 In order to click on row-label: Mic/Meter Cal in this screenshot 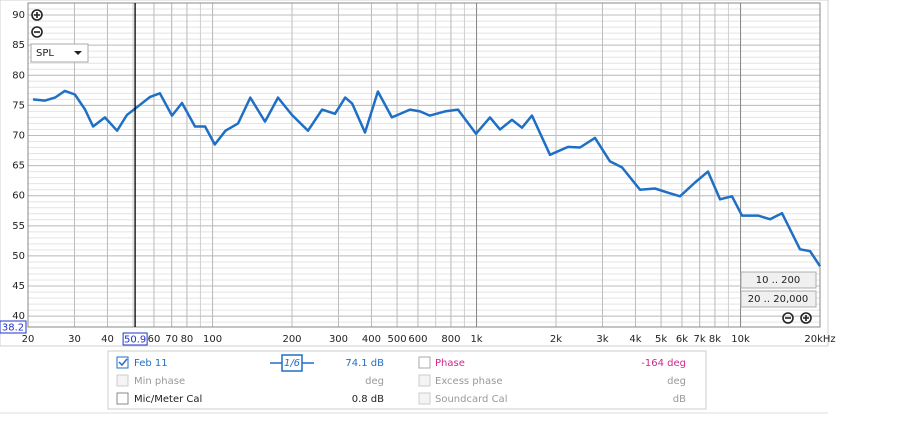, I will do `click(168, 399)`.